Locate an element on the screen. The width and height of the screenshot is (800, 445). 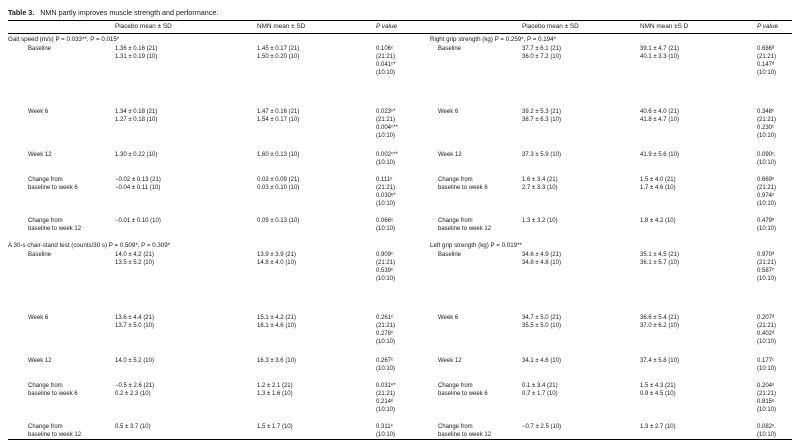
cell-line: 0.267ᶜ is located at coordinates (385, 361).